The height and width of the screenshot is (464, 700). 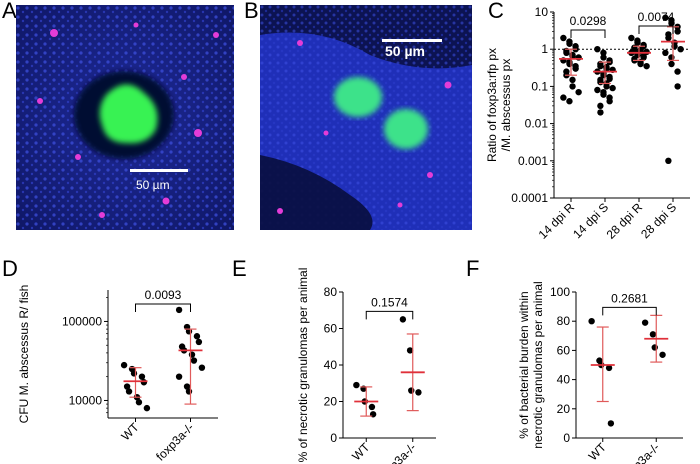 What do you see at coordinates (496, 11) in the screenshot?
I see `panel-label-c: C` at bounding box center [496, 11].